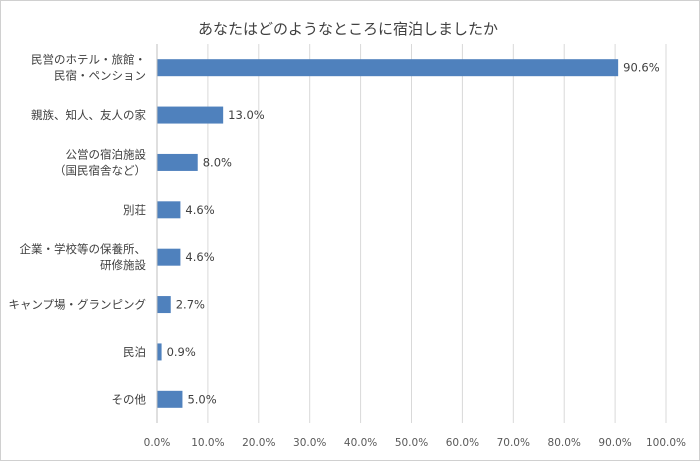 This screenshot has width=700, height=461. Describe the element at coordinates (134, 210) in the screenshot. I see `category-label: 別荘` at that location.